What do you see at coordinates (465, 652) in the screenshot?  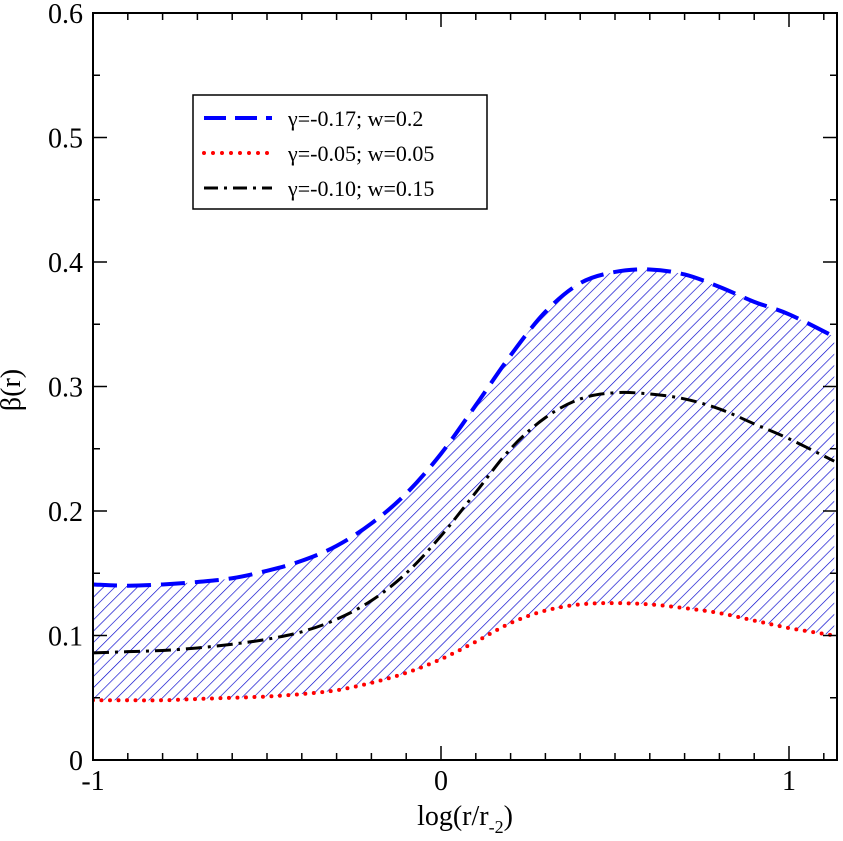 I see `series-line-dotted` at bounding box center [465, 652].